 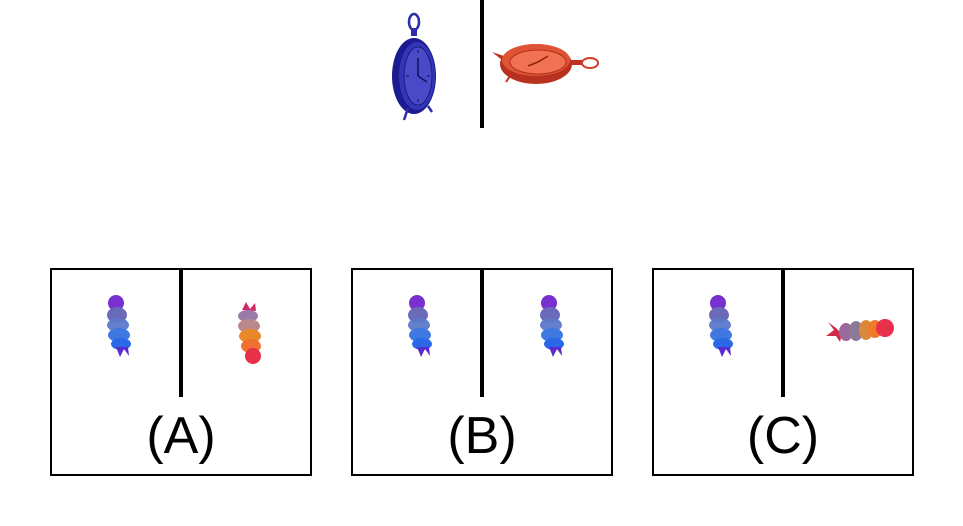 What do you see at coordinates (249, 333) in the screenshot?
I see `figure-flipped-icon` at bounding box center [249, 333].